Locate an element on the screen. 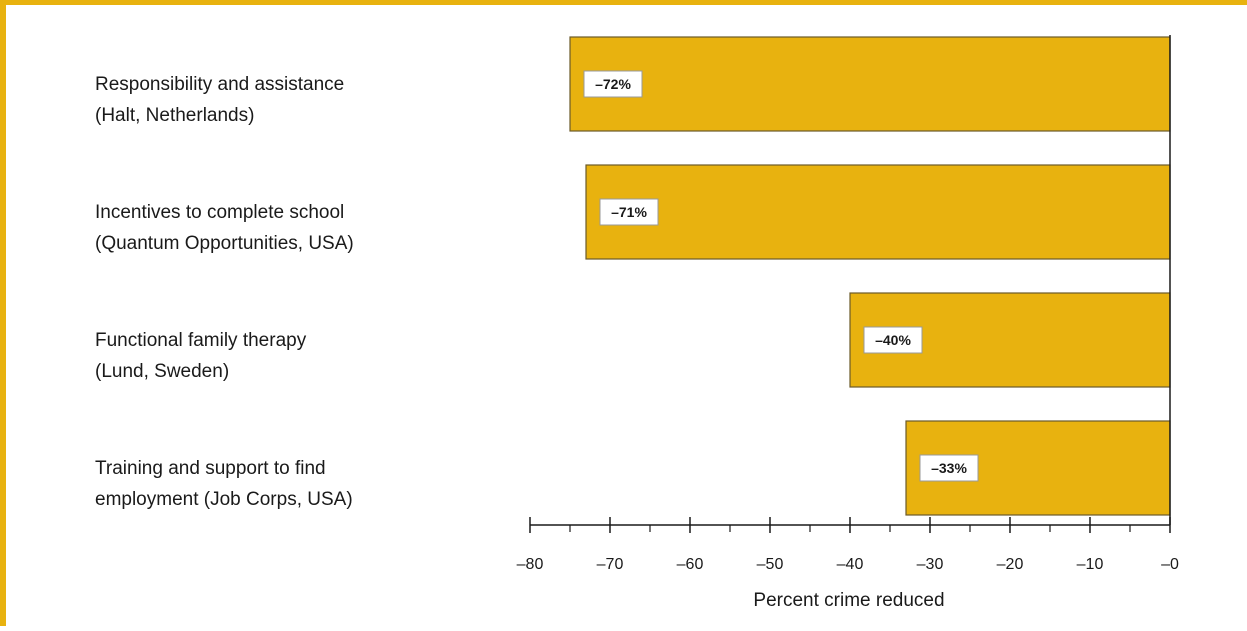 Image resolution: width=1247 pixels, height=631 pixels. data-label: –40% is located at coordinates (893, 340).